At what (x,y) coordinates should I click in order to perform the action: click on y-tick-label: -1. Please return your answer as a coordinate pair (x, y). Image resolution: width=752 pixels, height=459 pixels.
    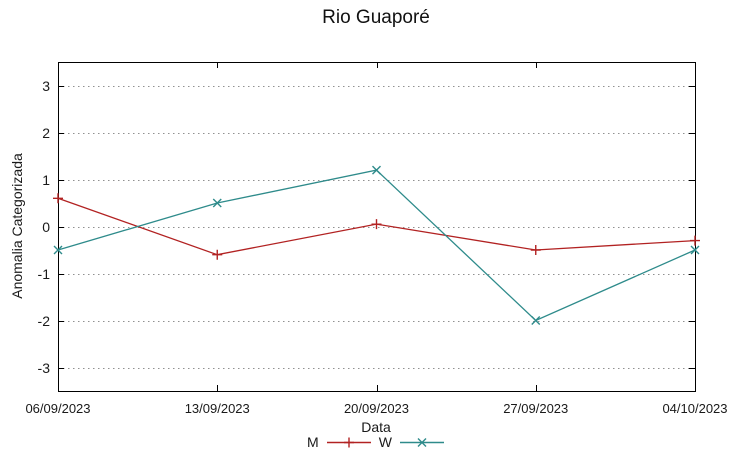
    Looking at the image, I should click on (43, 273).